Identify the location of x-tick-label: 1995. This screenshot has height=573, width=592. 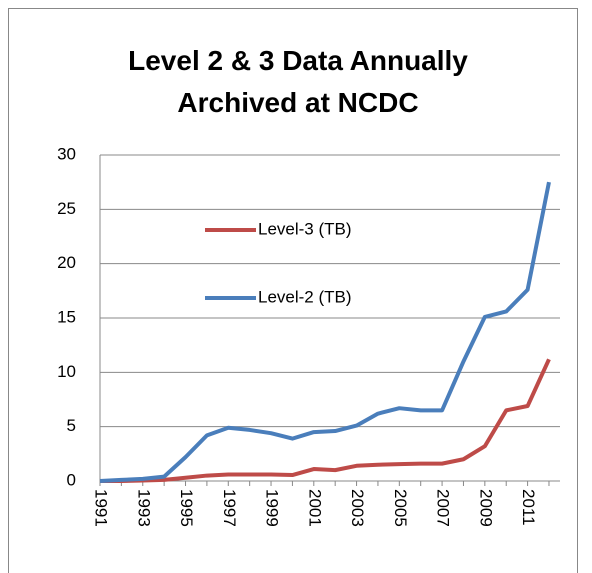
(186, 508).